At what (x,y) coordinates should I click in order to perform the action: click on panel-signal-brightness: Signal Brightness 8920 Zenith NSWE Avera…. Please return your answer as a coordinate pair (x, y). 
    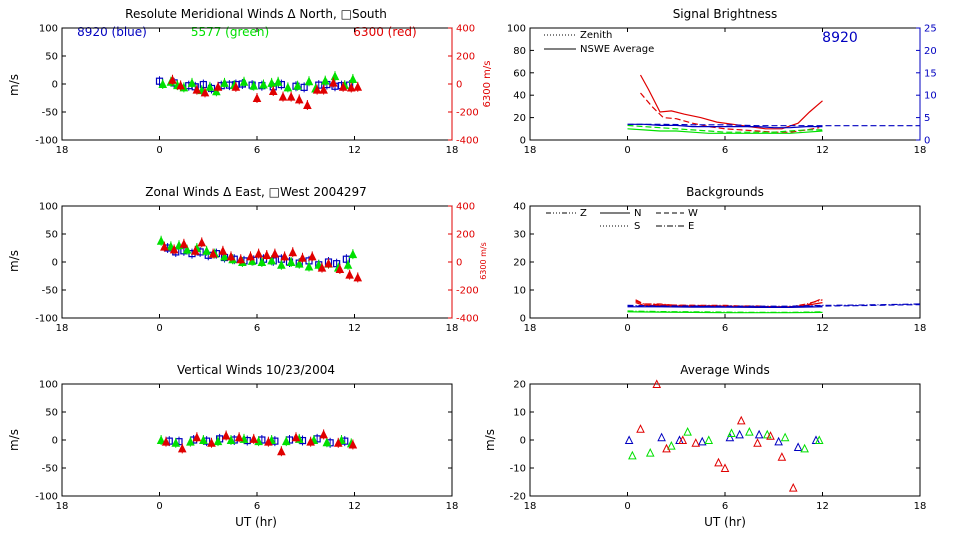
    Looking at the image, I should click on (701, 31).